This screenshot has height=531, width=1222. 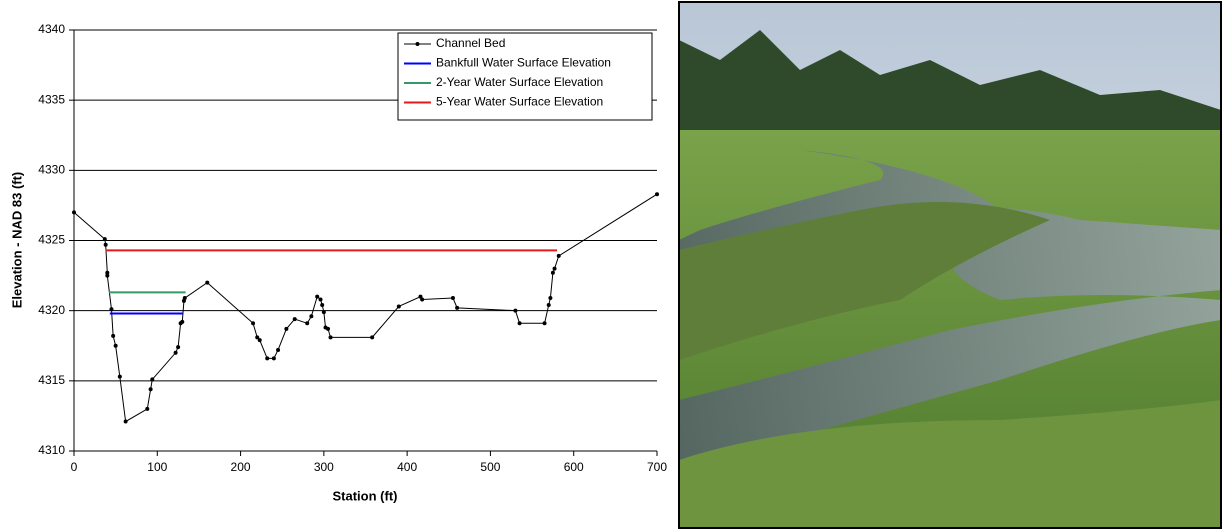 What do you see at coordinates (574, 467) in the screenshot?
I see `x-tick-label: 600` at bounding box center [574, 467].